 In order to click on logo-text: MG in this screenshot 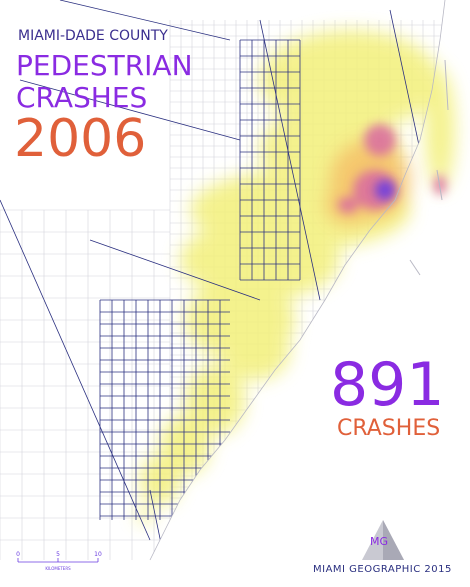, I will do `click(379, 541)`.